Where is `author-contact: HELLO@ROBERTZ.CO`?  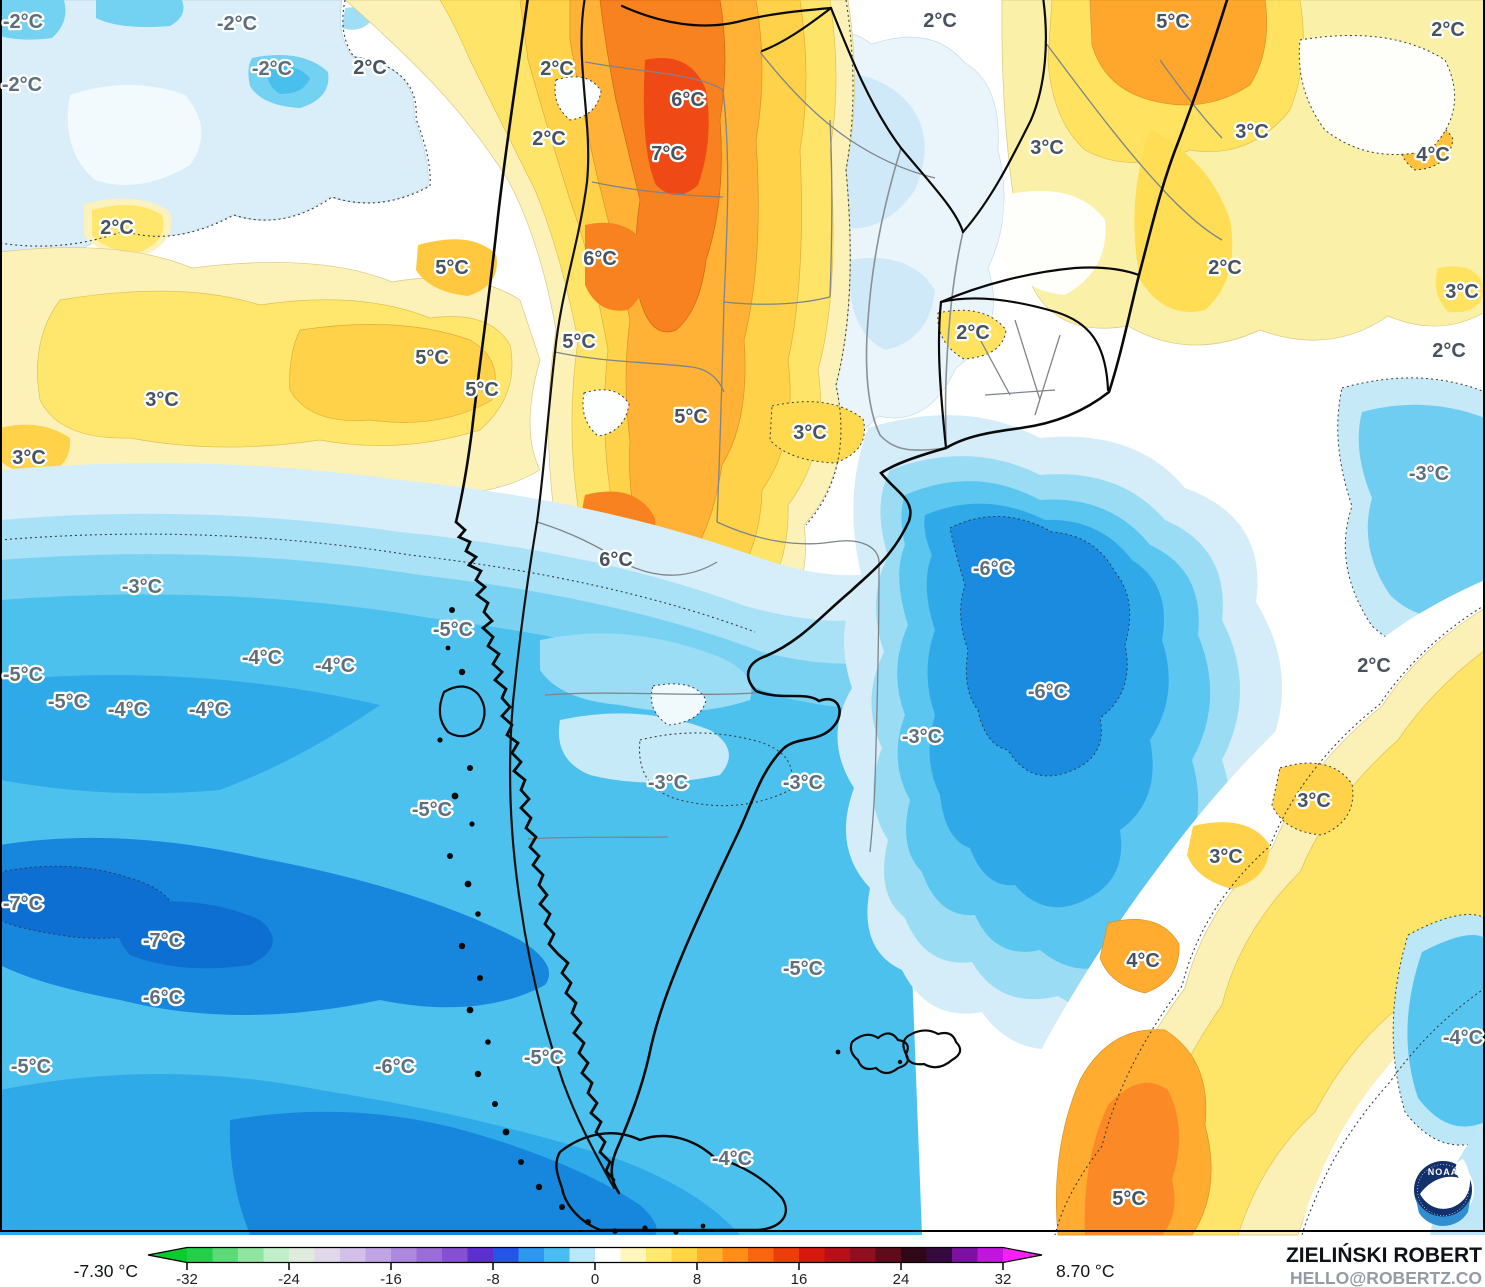
author-contact: HELLO@ROBERTZ.CO is located at coordinates (1386, 1277).